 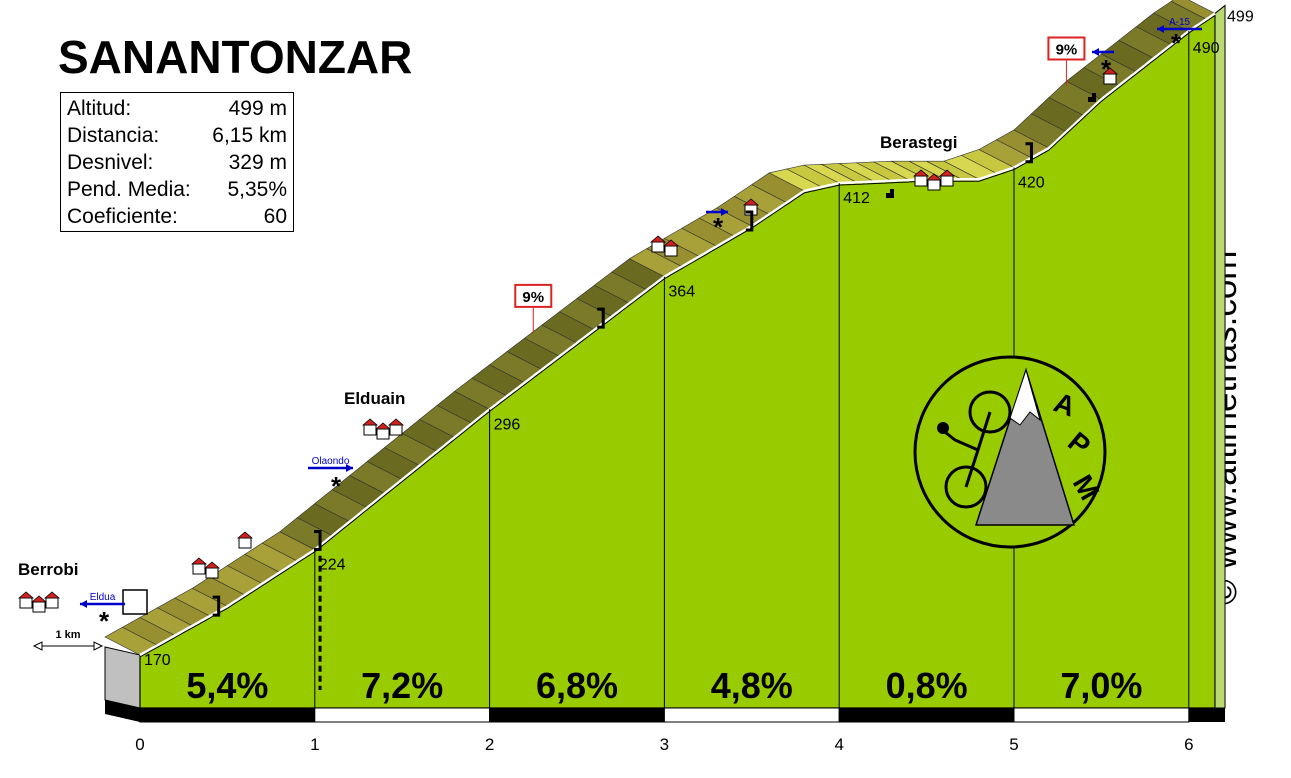 What do you see at coordinates (177, 189) in the screenshot?
I see `stat-pendiente: Pend. Media: 5,35%` at bounding box center [177, 189].